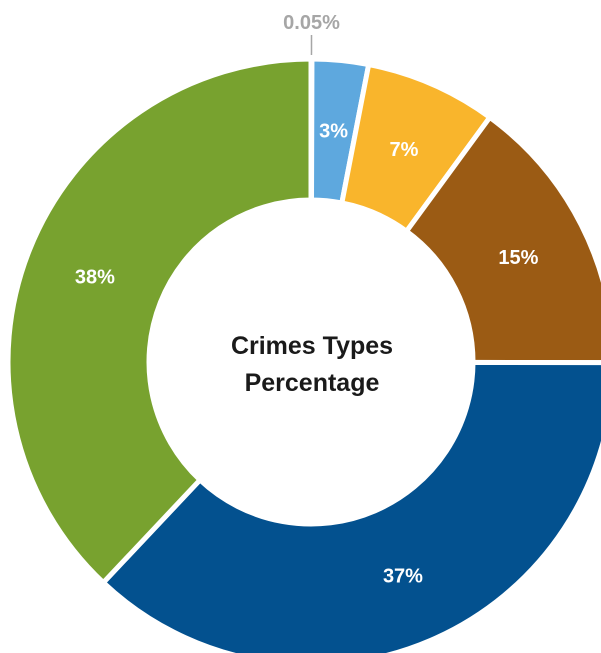  Describe the element at coordinates (333, 132) in the screenshot. I see `slice-label-1: 3%` at that location.